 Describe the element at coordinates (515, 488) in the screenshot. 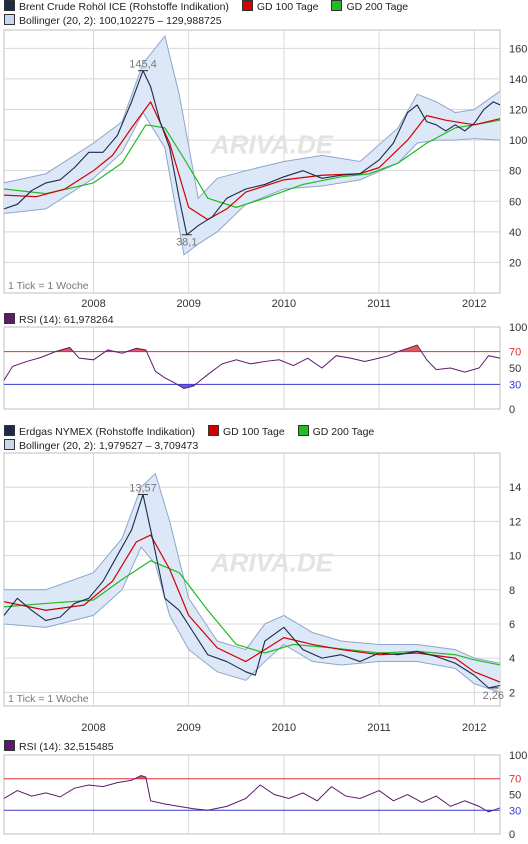

I see `y-tick-label: 14` at that location.